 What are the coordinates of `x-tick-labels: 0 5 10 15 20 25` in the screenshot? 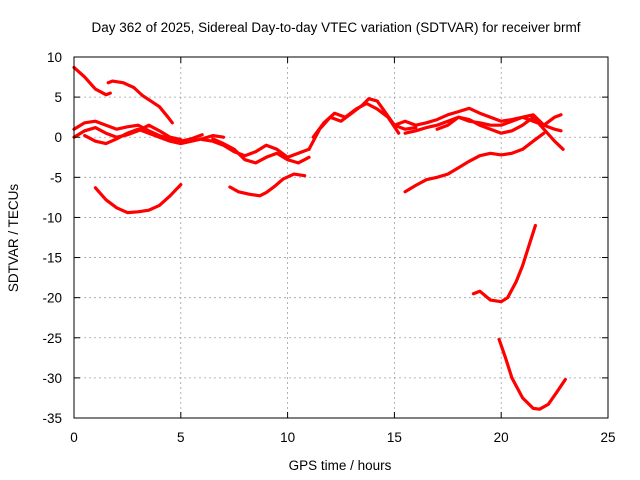 It's located at (342, 437).